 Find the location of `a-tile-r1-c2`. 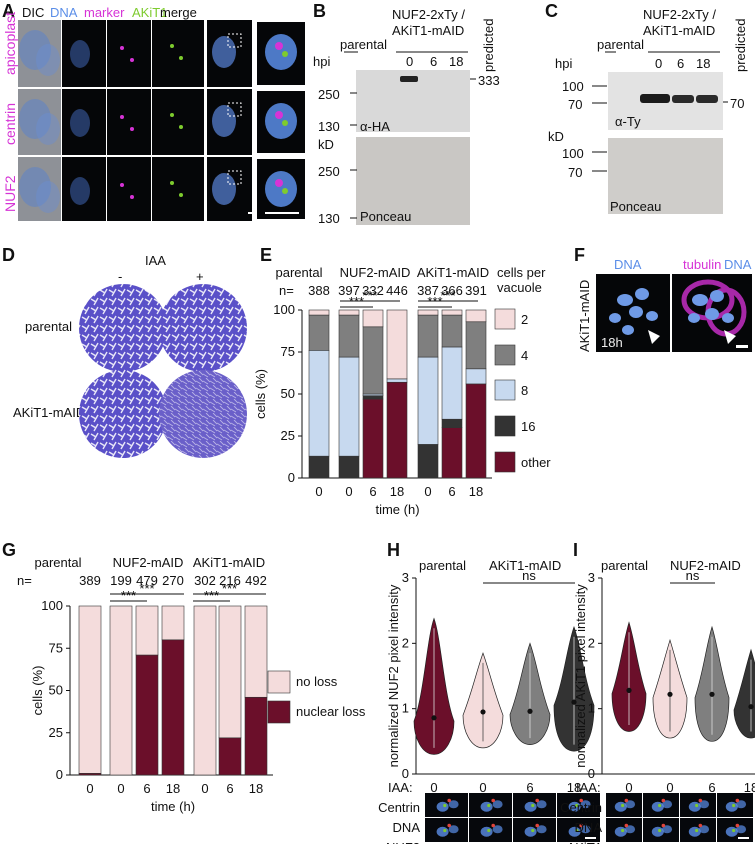

a-tile-r1-c2 is located at coordinates (129, 122).